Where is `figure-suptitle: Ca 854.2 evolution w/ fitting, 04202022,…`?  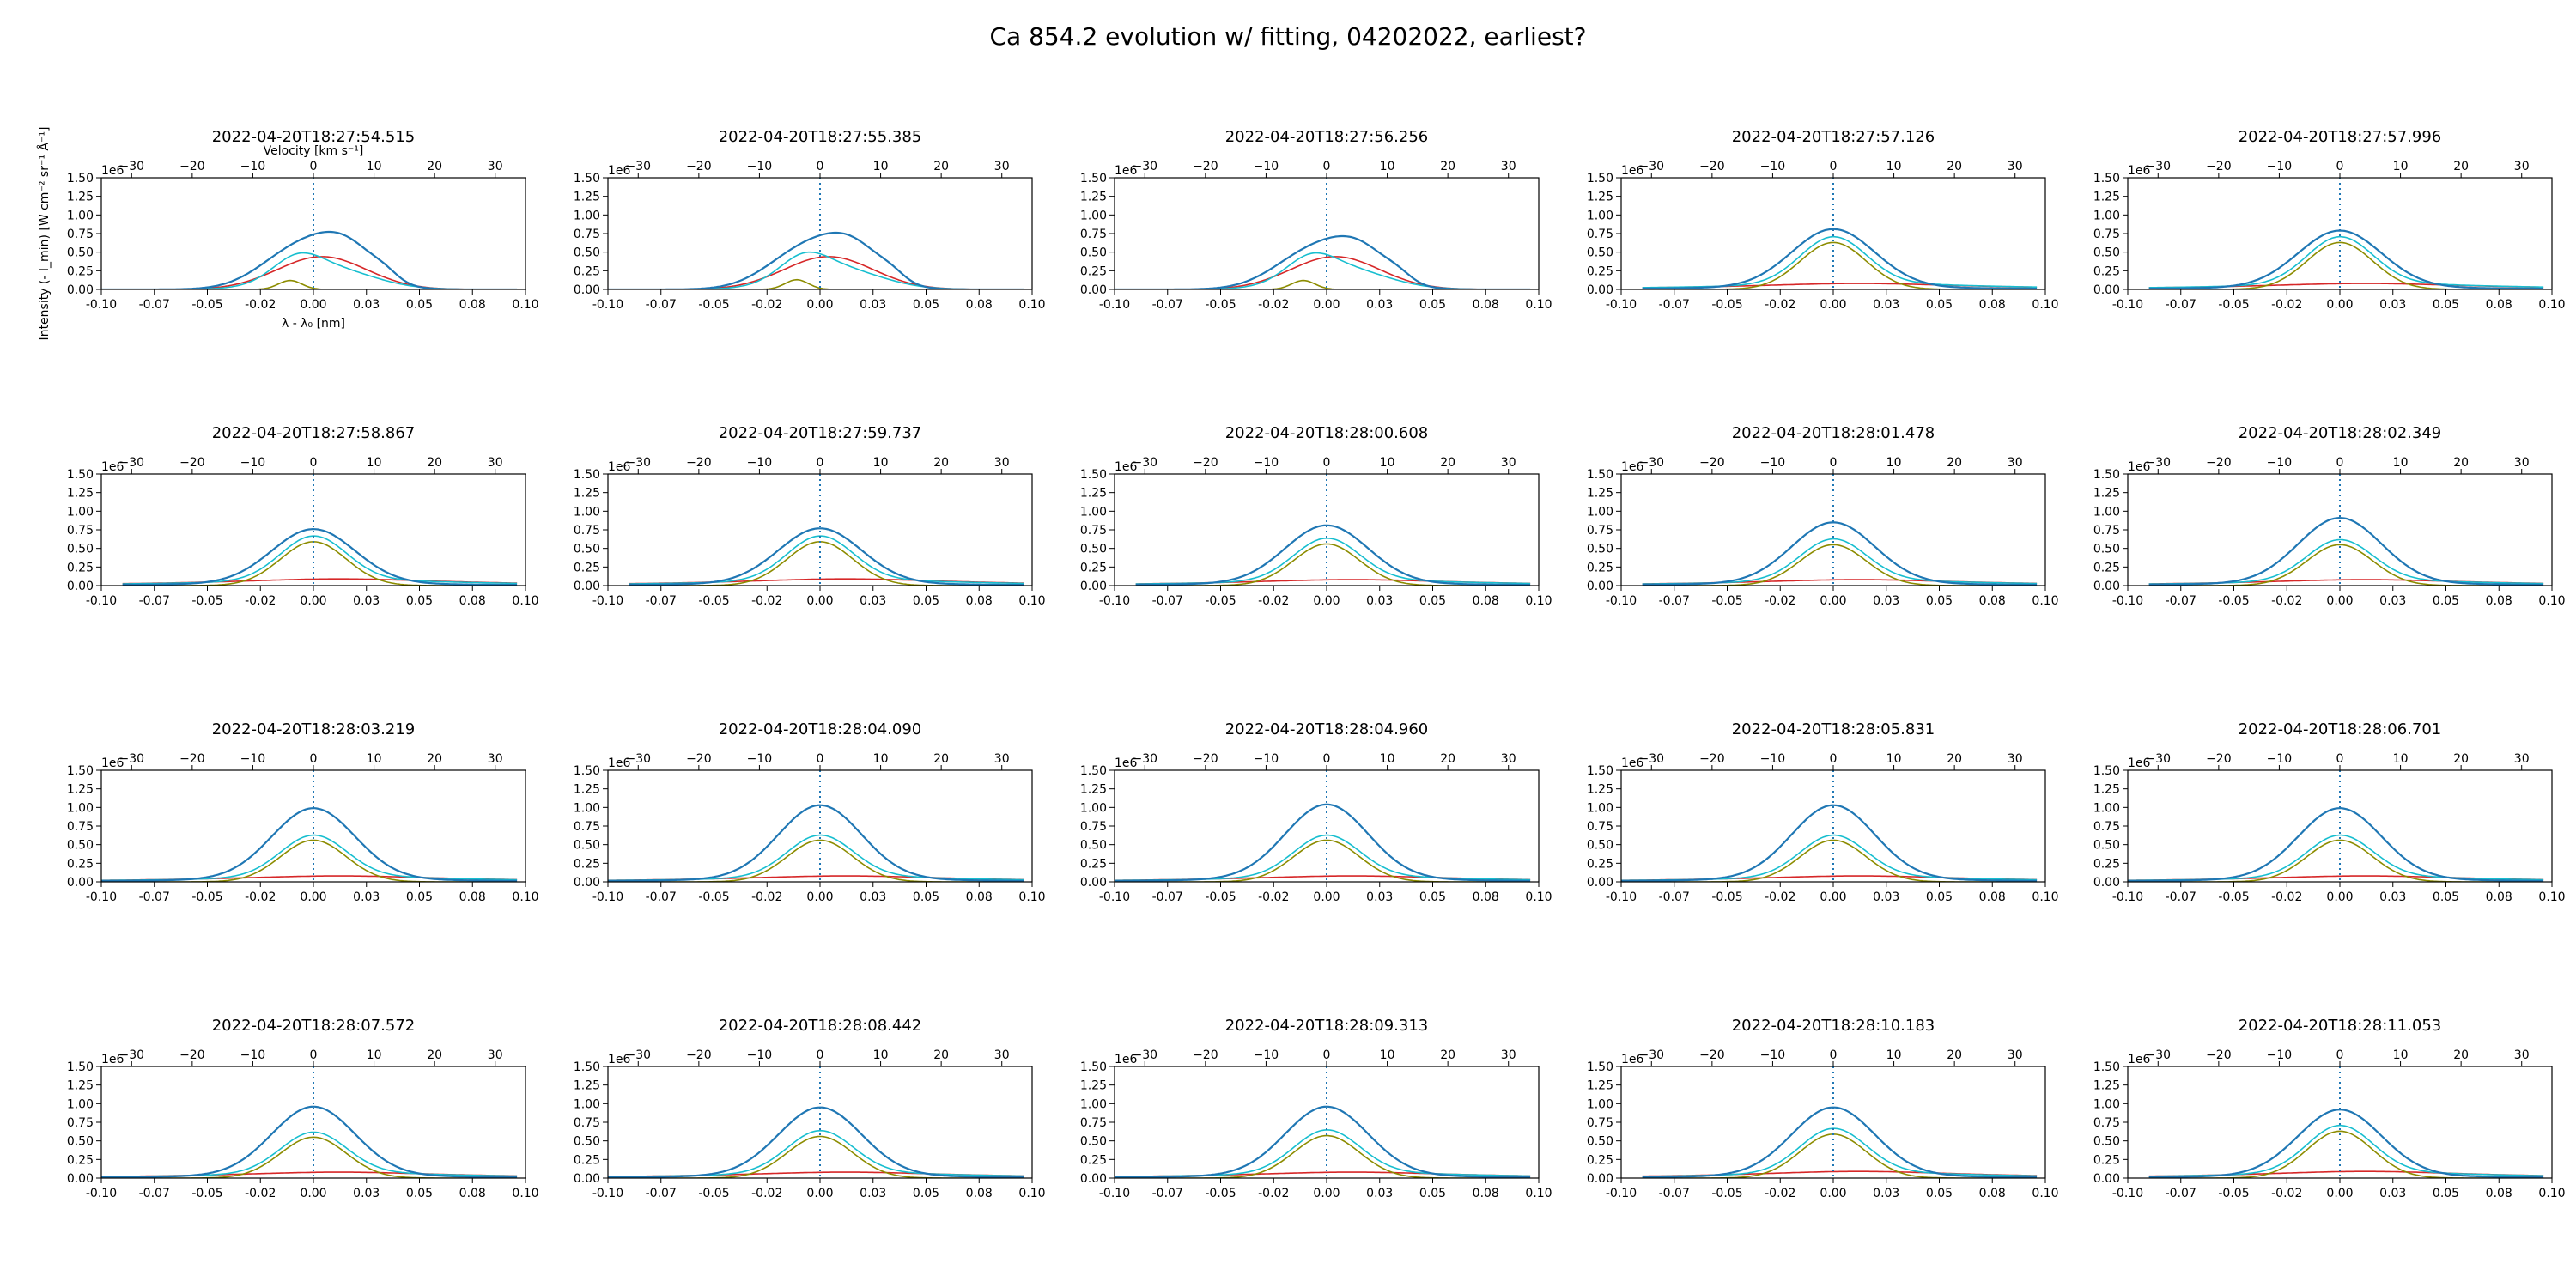
figure-suptitle: Ca 854.2 evolution w/ fitting, 04202022,… is located at coordinates (1287, 36).